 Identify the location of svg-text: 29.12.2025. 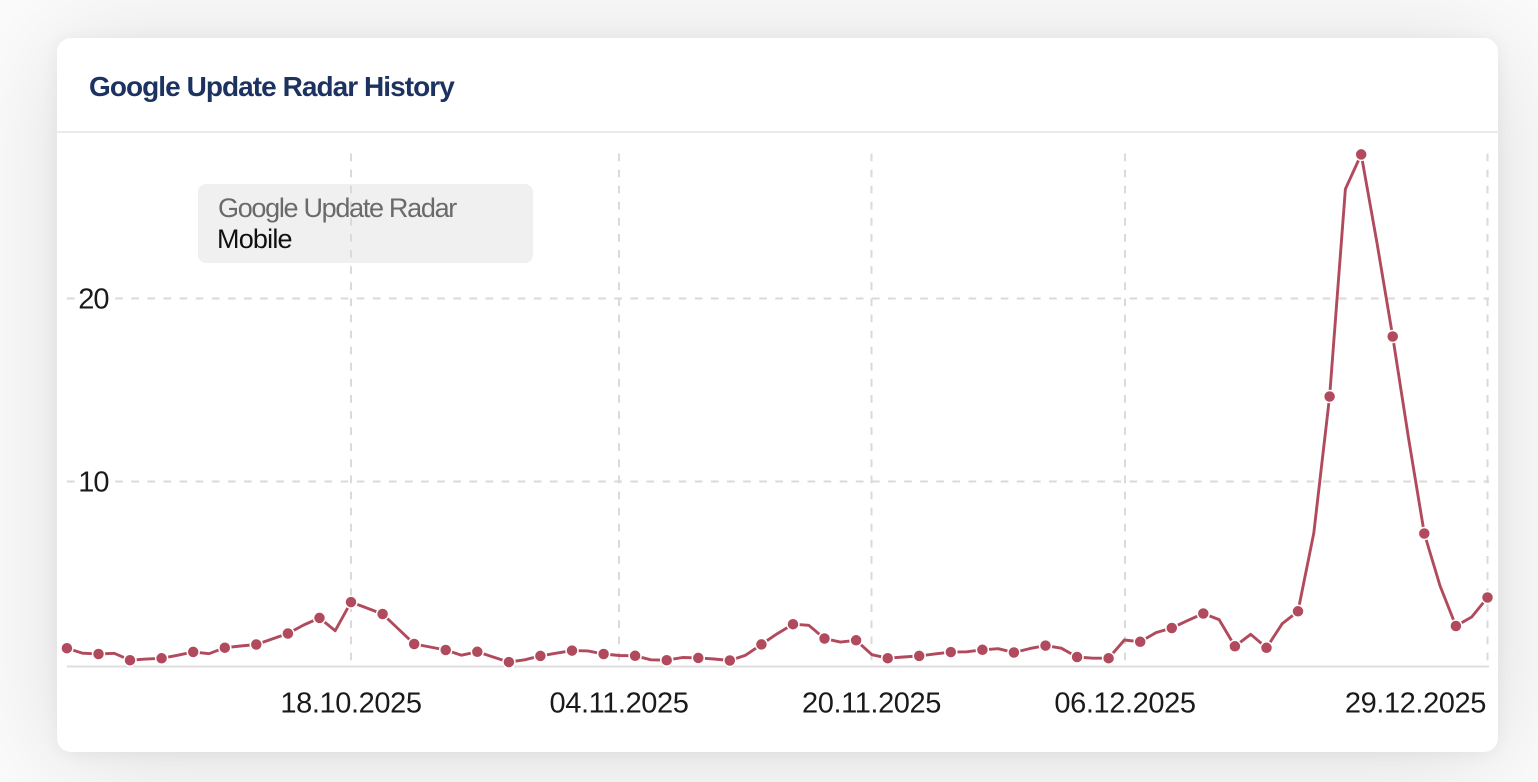
(1415, 704).